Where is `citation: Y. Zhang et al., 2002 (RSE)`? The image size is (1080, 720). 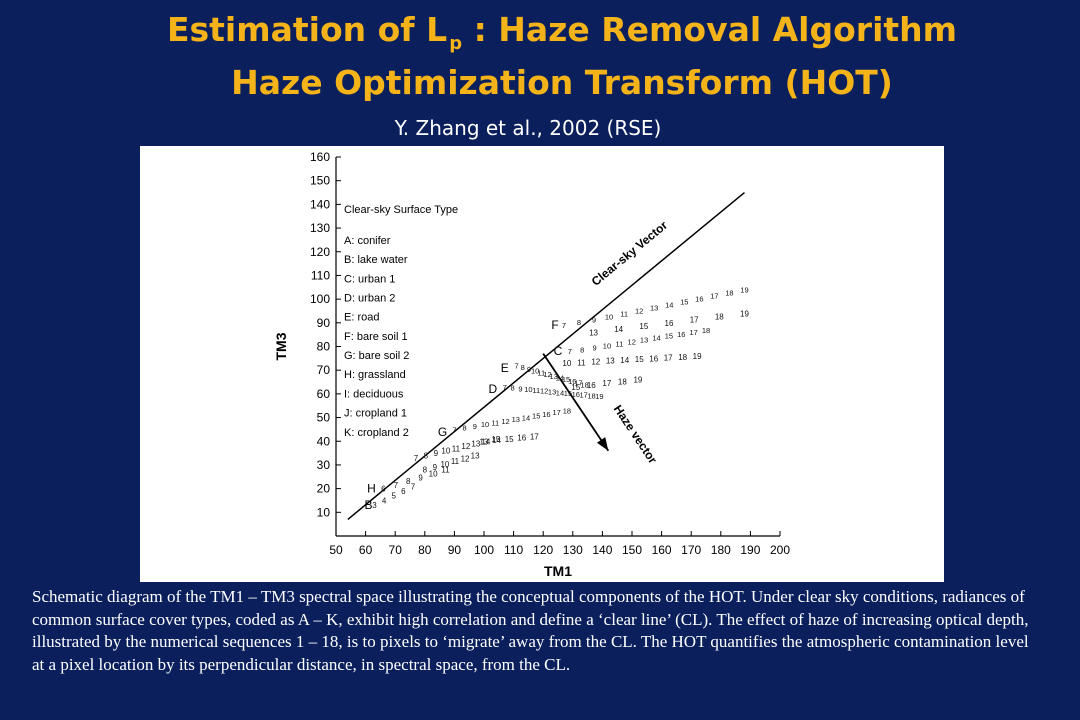 citation: Y. Zhang et al., 2002 (RSE) is located at coordinates (528, 128).